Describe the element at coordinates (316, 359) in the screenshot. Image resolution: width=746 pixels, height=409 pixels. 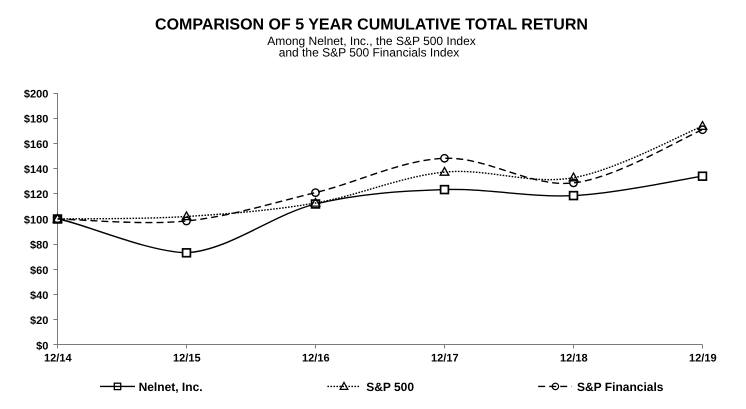
I see `svg-text: 12/16` at that location.